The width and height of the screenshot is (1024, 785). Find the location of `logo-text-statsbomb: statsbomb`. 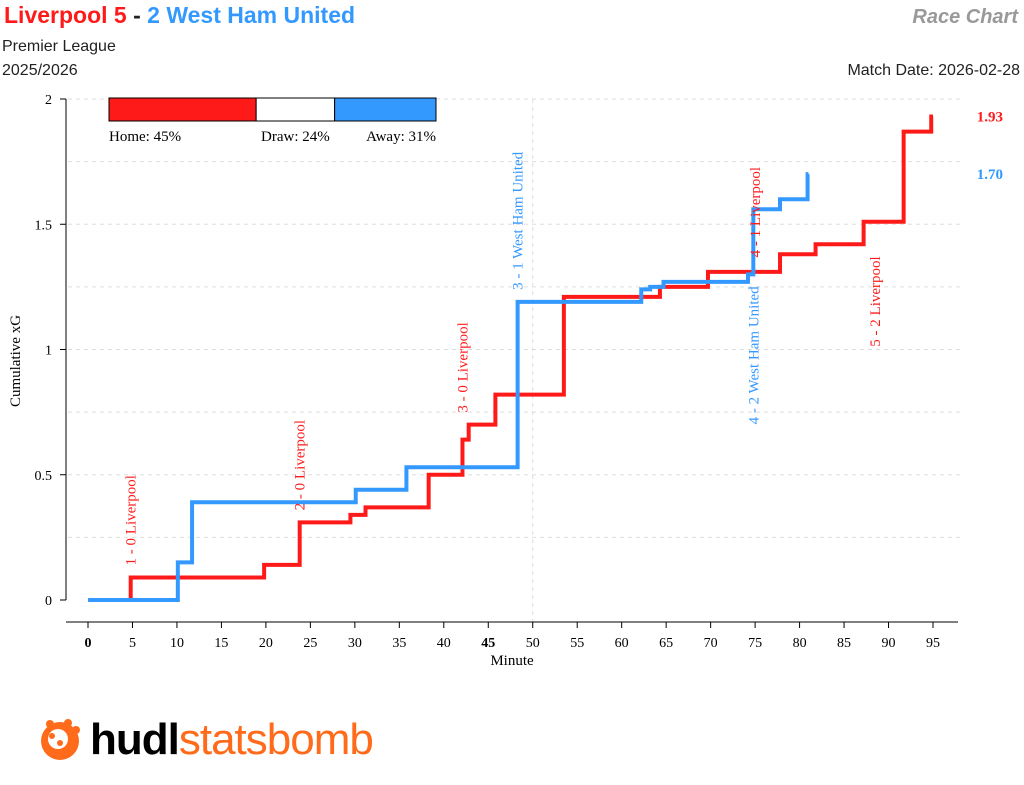

logo-text-statsbomb: statsbomb is located at coordinates (276, 739).